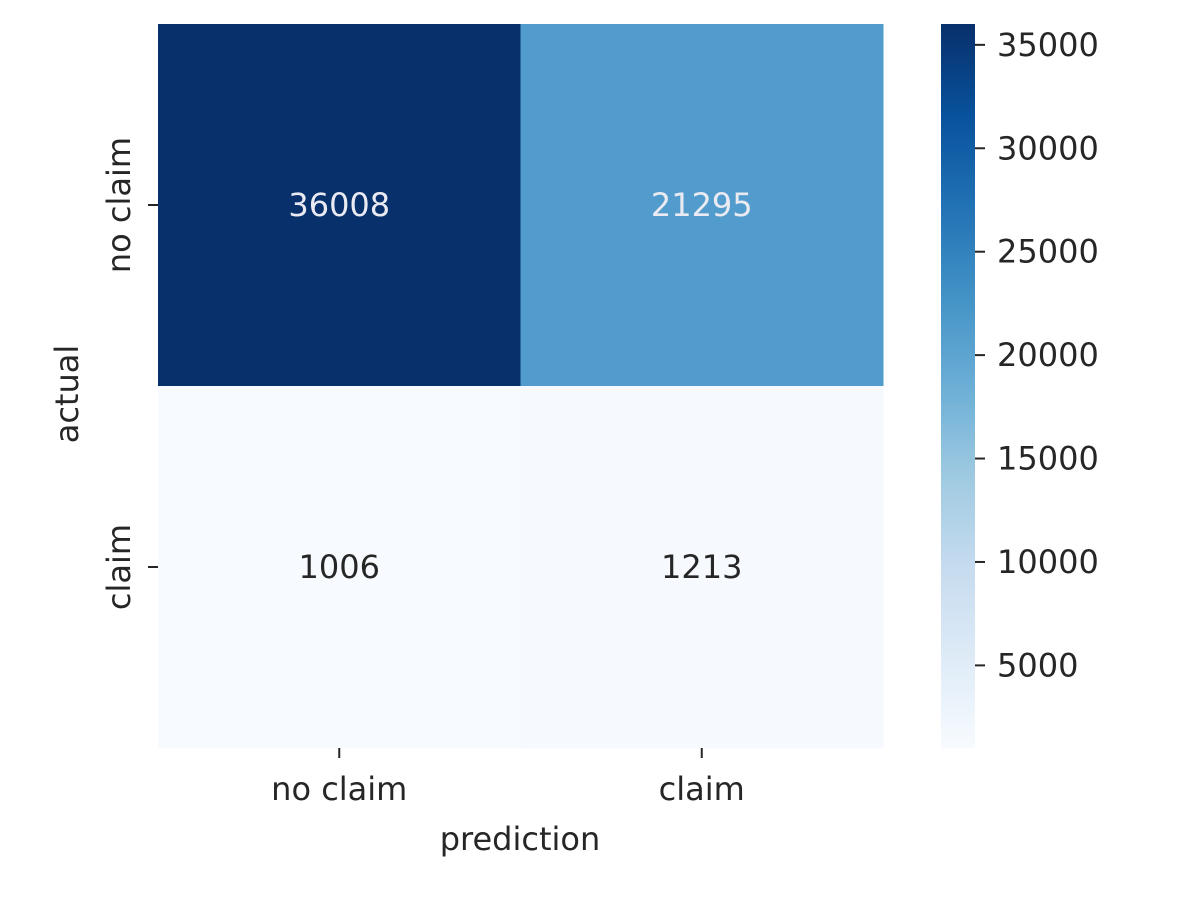 The image size is (1184, 900). I want to click on colorbar-tick-label: 25000, so click(1048, 252).